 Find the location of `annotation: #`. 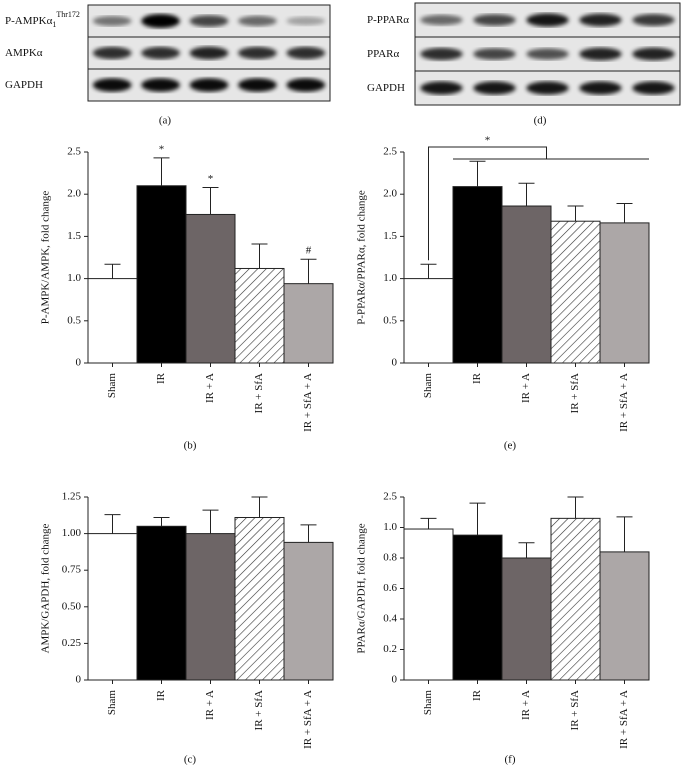

annotation: # is located at coordinates (309, 251).